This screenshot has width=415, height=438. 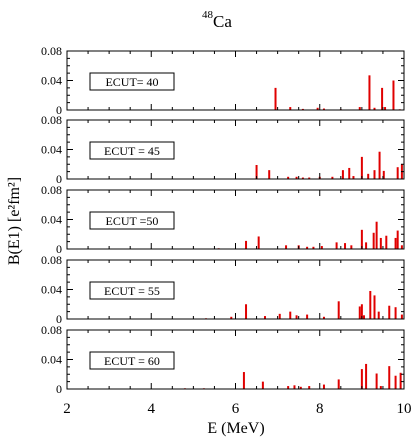 I want to click on panel-5: 0 0.04 0.08 ECUT = 60, so click(x=223, y=359).